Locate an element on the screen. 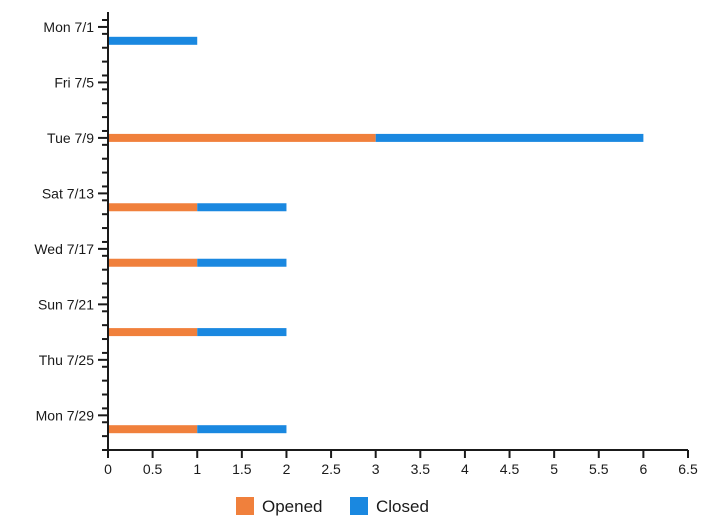 The height and width of the screenshot is (529, 702). legend: Opened Closed is located at coordinates (332, 506).